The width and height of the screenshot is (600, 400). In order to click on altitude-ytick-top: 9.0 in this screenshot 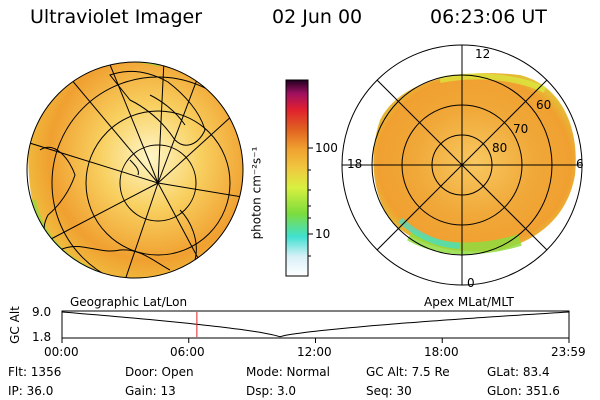, I will do `click(42, 312)`.